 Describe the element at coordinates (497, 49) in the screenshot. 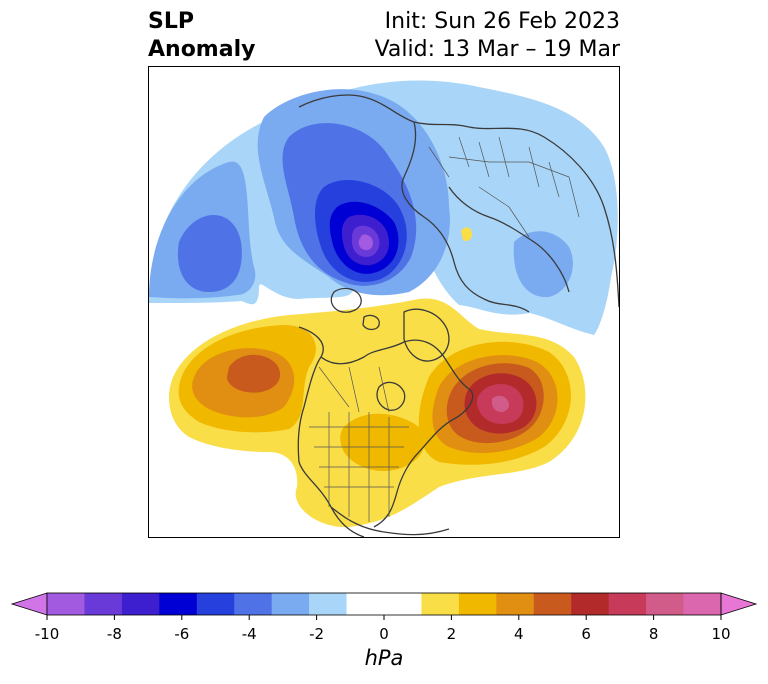

I see `valid-range: Valid: 13 Mar – 19 Mar` at that location.